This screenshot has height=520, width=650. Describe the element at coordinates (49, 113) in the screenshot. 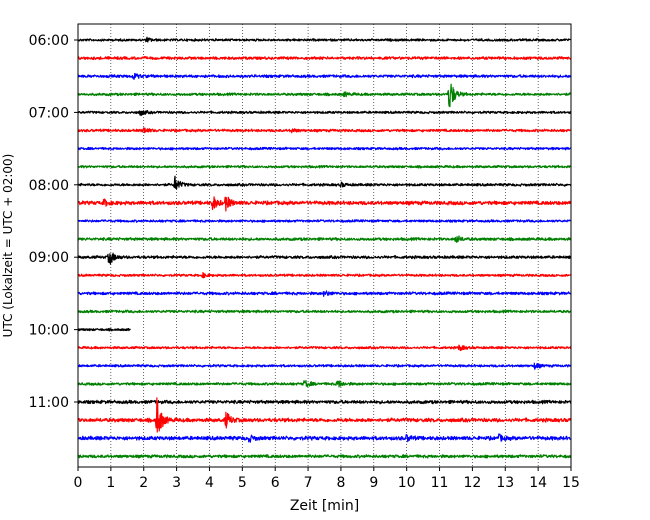

I see `y-tick-label: 07:00` at that location.